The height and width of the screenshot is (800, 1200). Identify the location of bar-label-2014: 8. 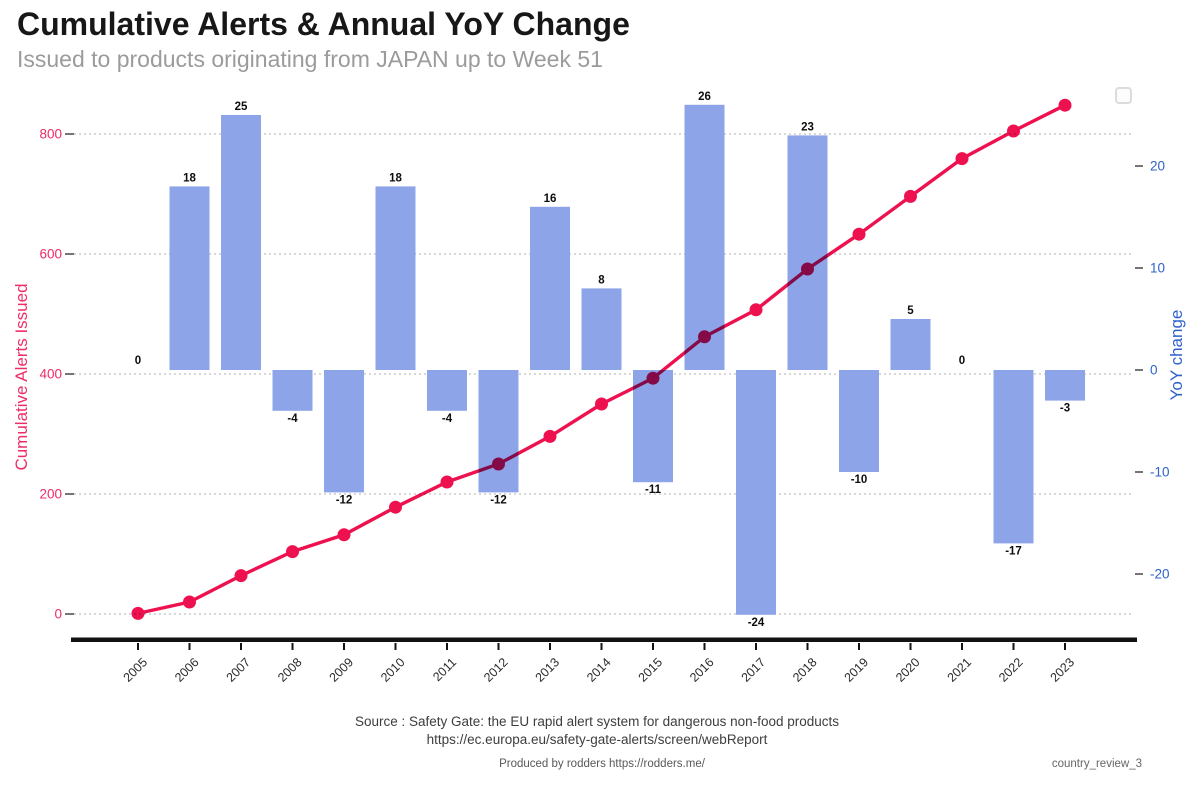
(601, 280).